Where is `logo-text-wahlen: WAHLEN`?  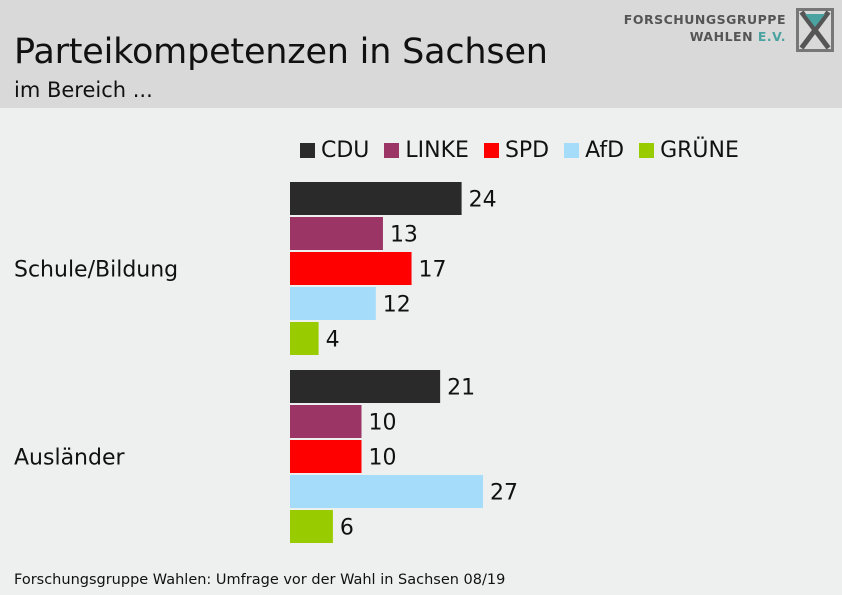
logo-text-wahlen: WAHLEN is located at coordinates (721, 36).